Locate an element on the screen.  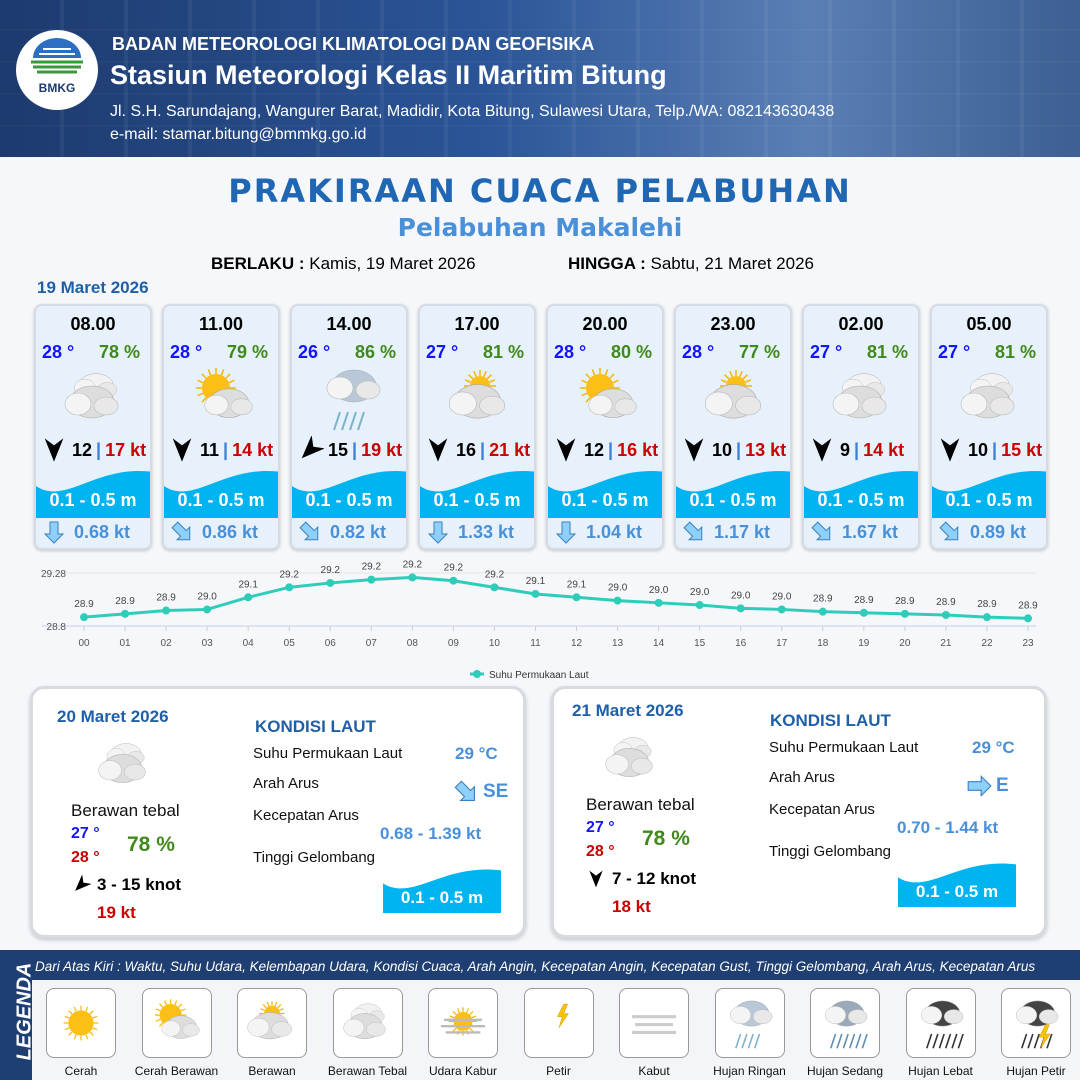
valid-to: HINGGA : Sabtu, 21 Maret 2026 is located at coordinates (691, 264).